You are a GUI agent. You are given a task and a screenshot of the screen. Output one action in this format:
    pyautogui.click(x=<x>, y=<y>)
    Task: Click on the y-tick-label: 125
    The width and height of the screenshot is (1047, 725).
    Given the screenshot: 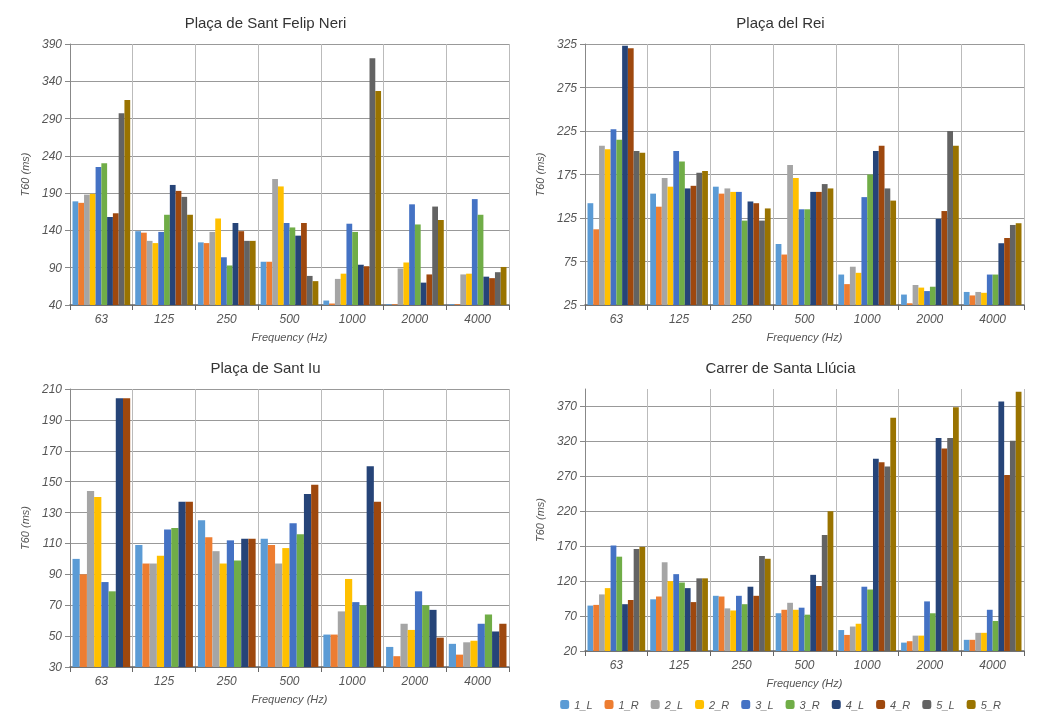 What is the action you would take?
    pyautogui.click(x=567, y=218)
    